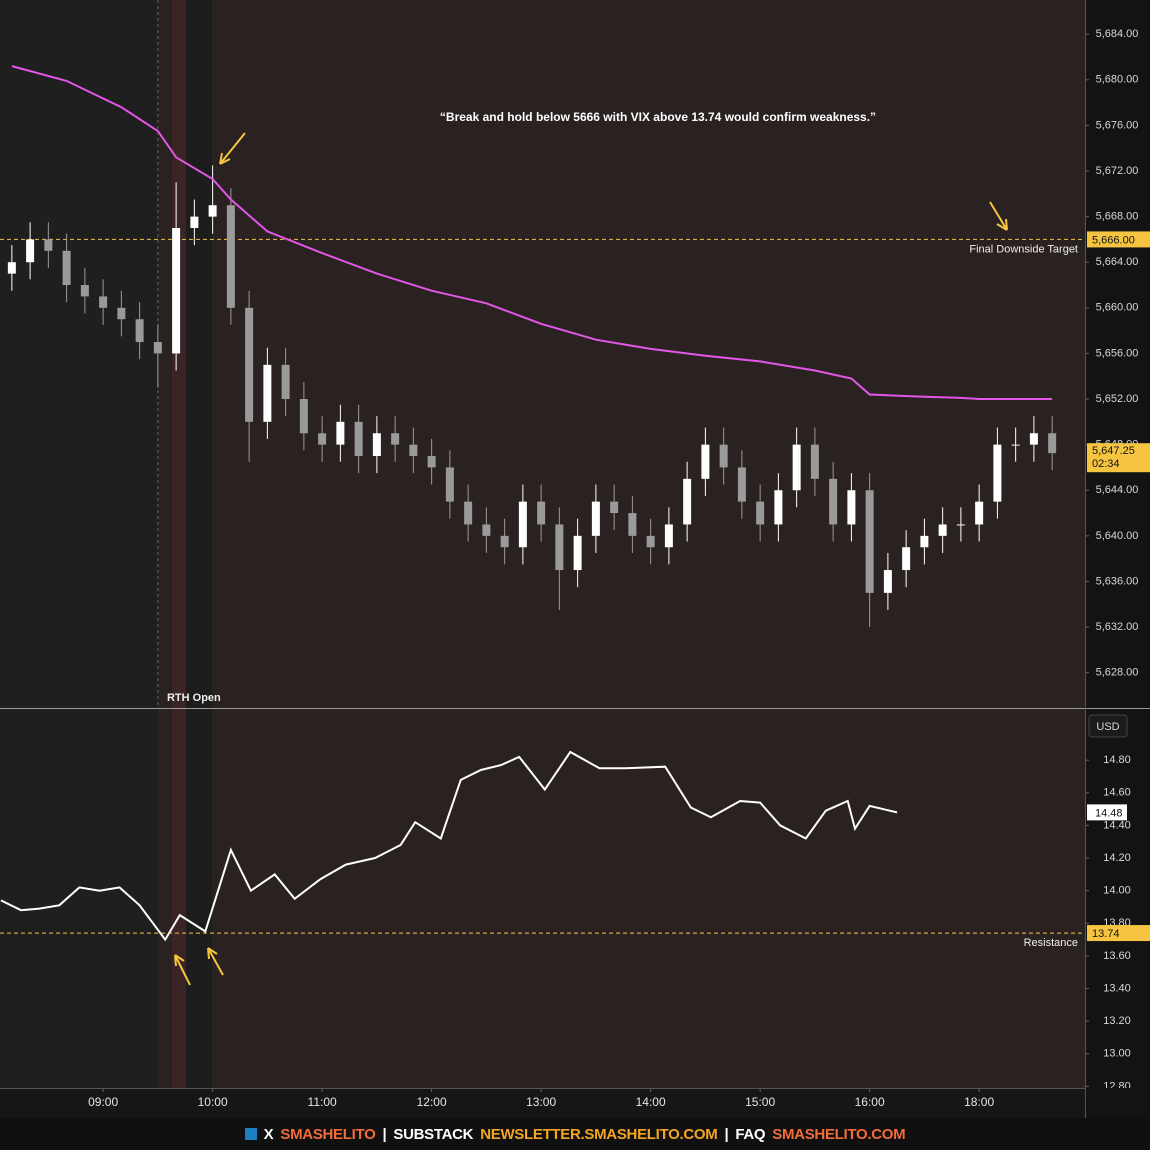 The image size is (1150, 1150). Describe the element at coordinates (1023, 249) in the screenshot. I see `reference-label: Final Downside Target` at that location.